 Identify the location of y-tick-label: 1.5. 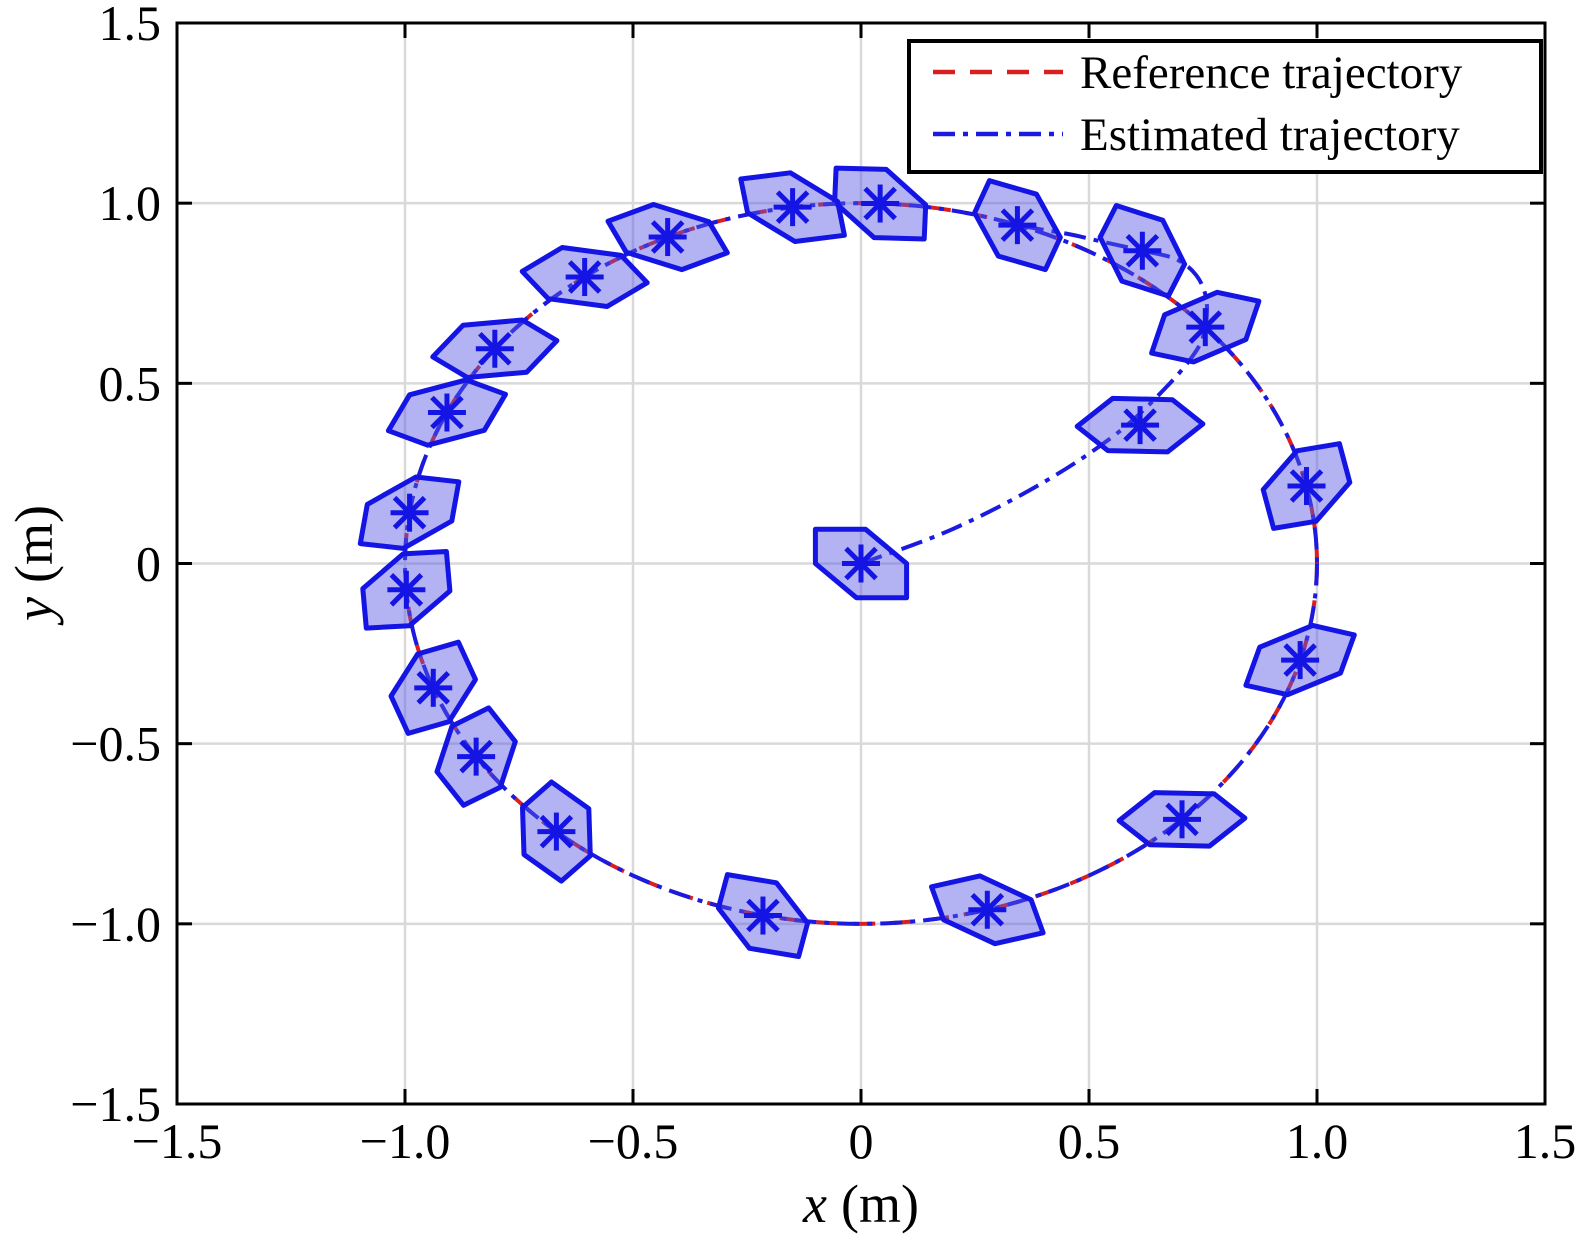
(130, 25).